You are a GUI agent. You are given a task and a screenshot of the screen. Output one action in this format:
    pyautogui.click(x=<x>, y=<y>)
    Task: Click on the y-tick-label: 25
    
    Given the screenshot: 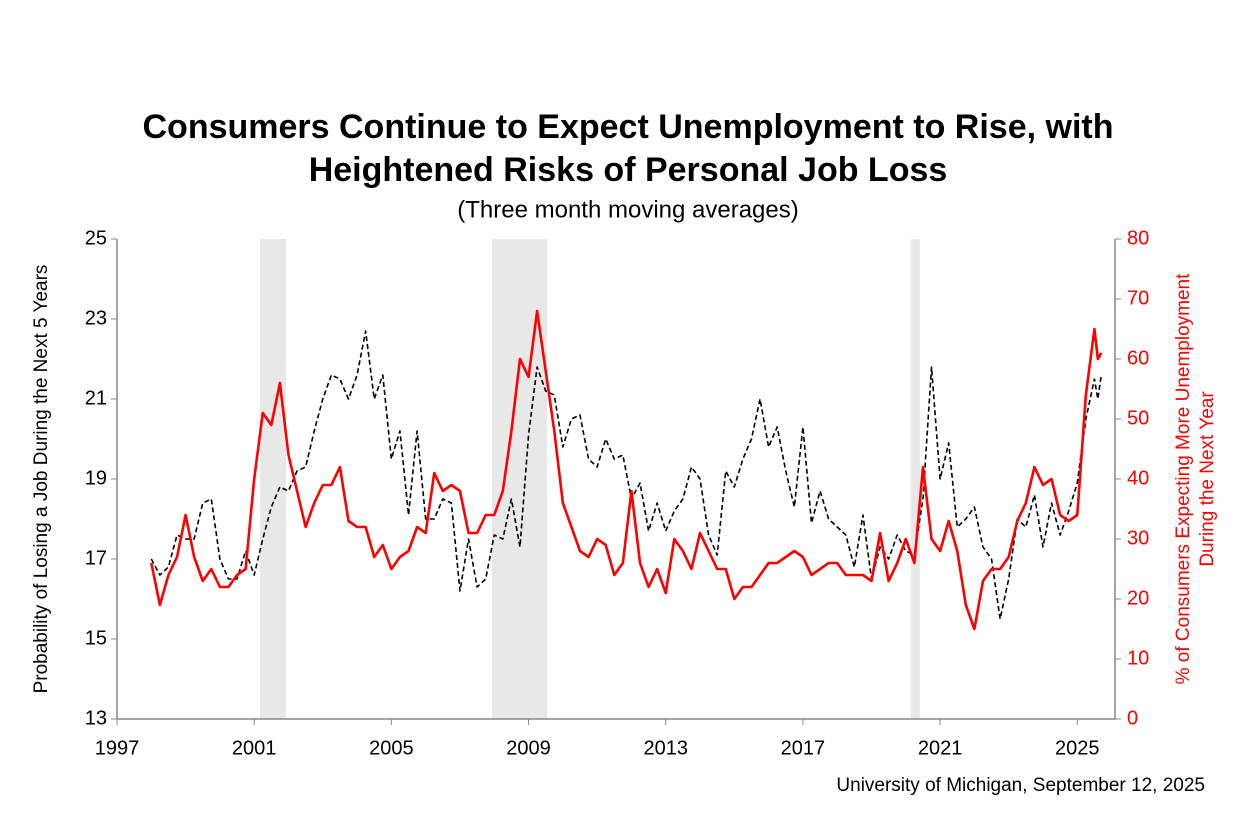 What is the action you would take?
    pyautogui.click(x=96, y=238)
    